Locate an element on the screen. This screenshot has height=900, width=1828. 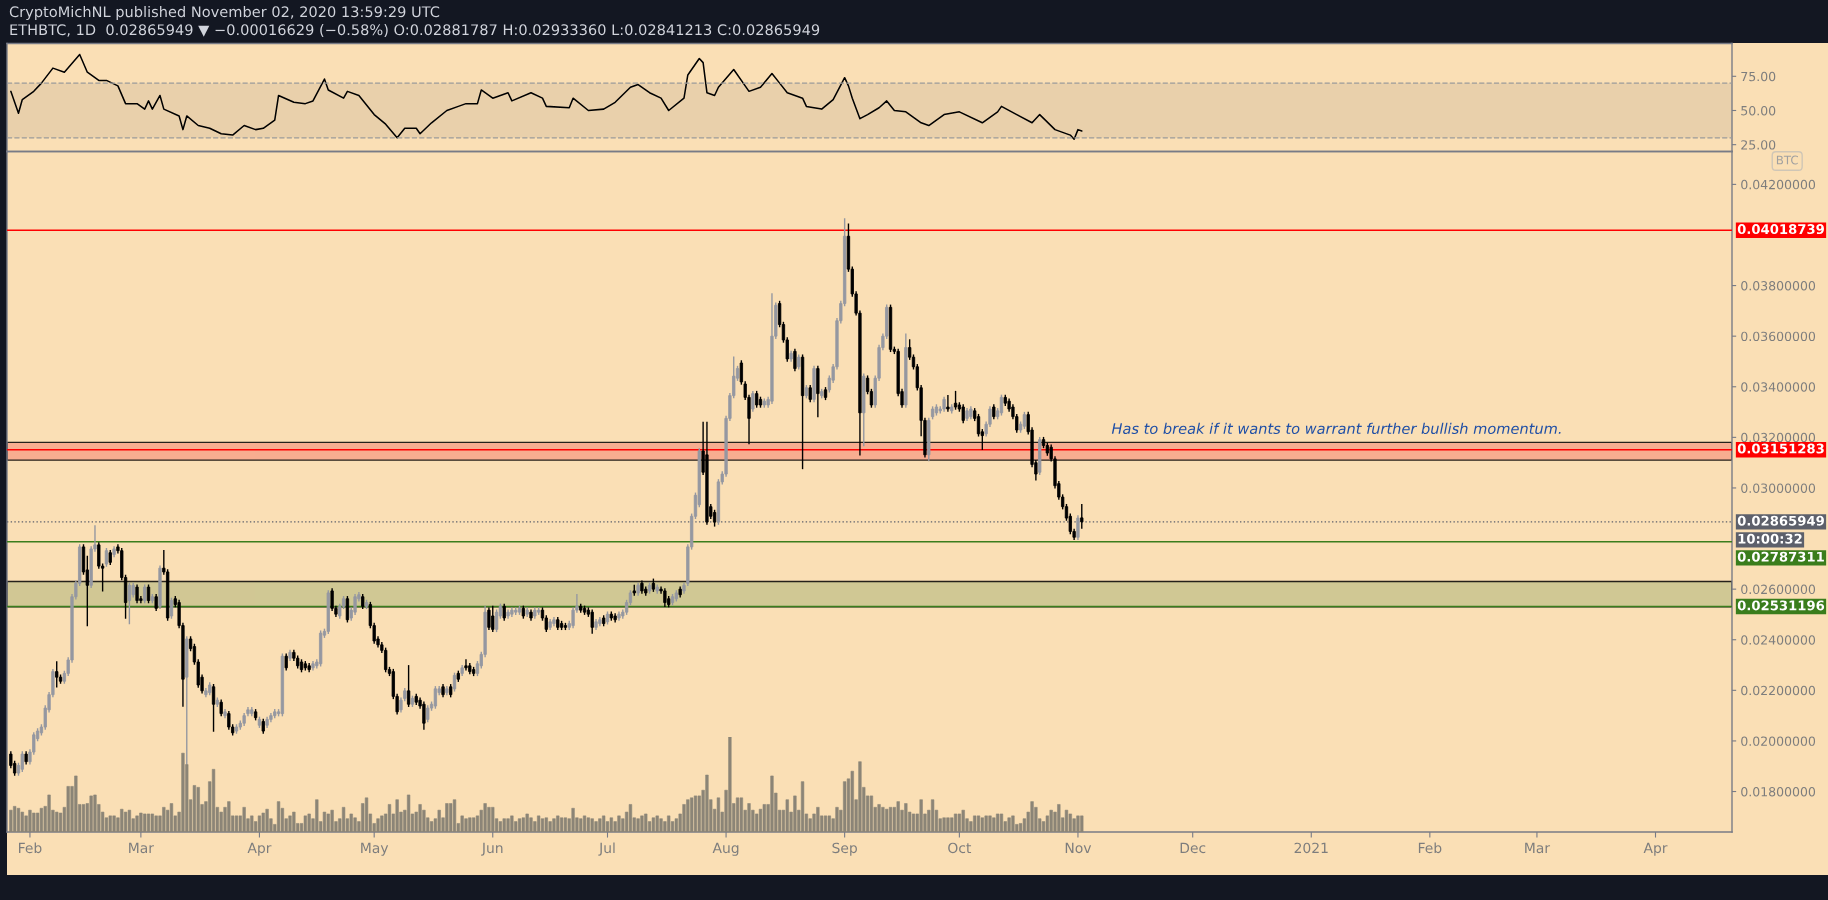
x-tick-label: Aug is located at coordinates (725, 849).